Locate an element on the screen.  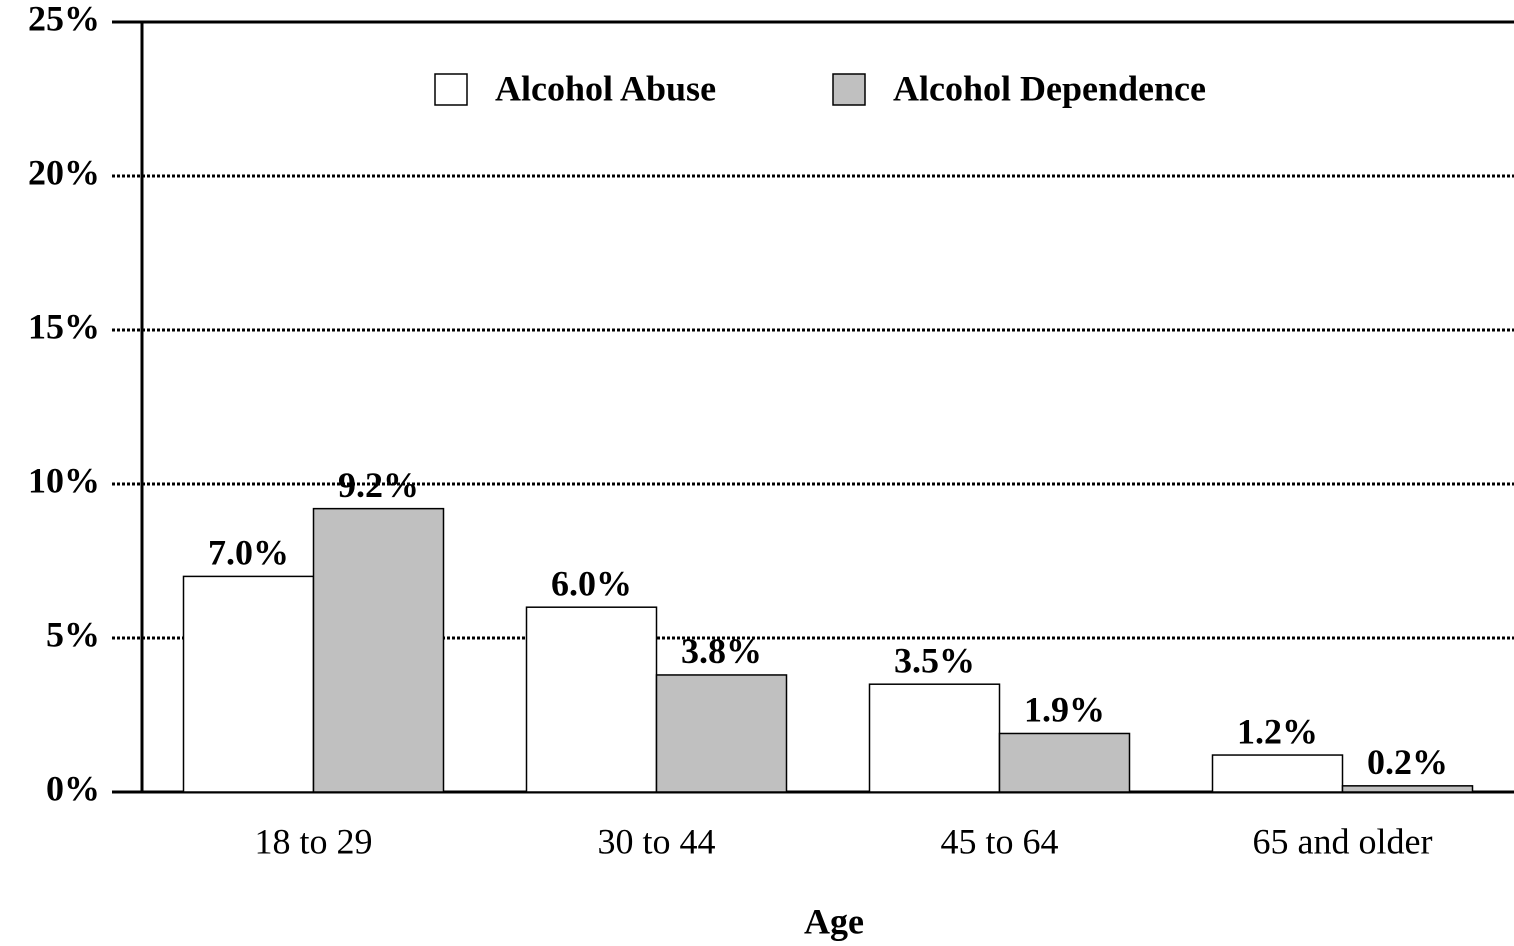
x-tick-label: 18 to 29 is located at coordinates (313, 841).